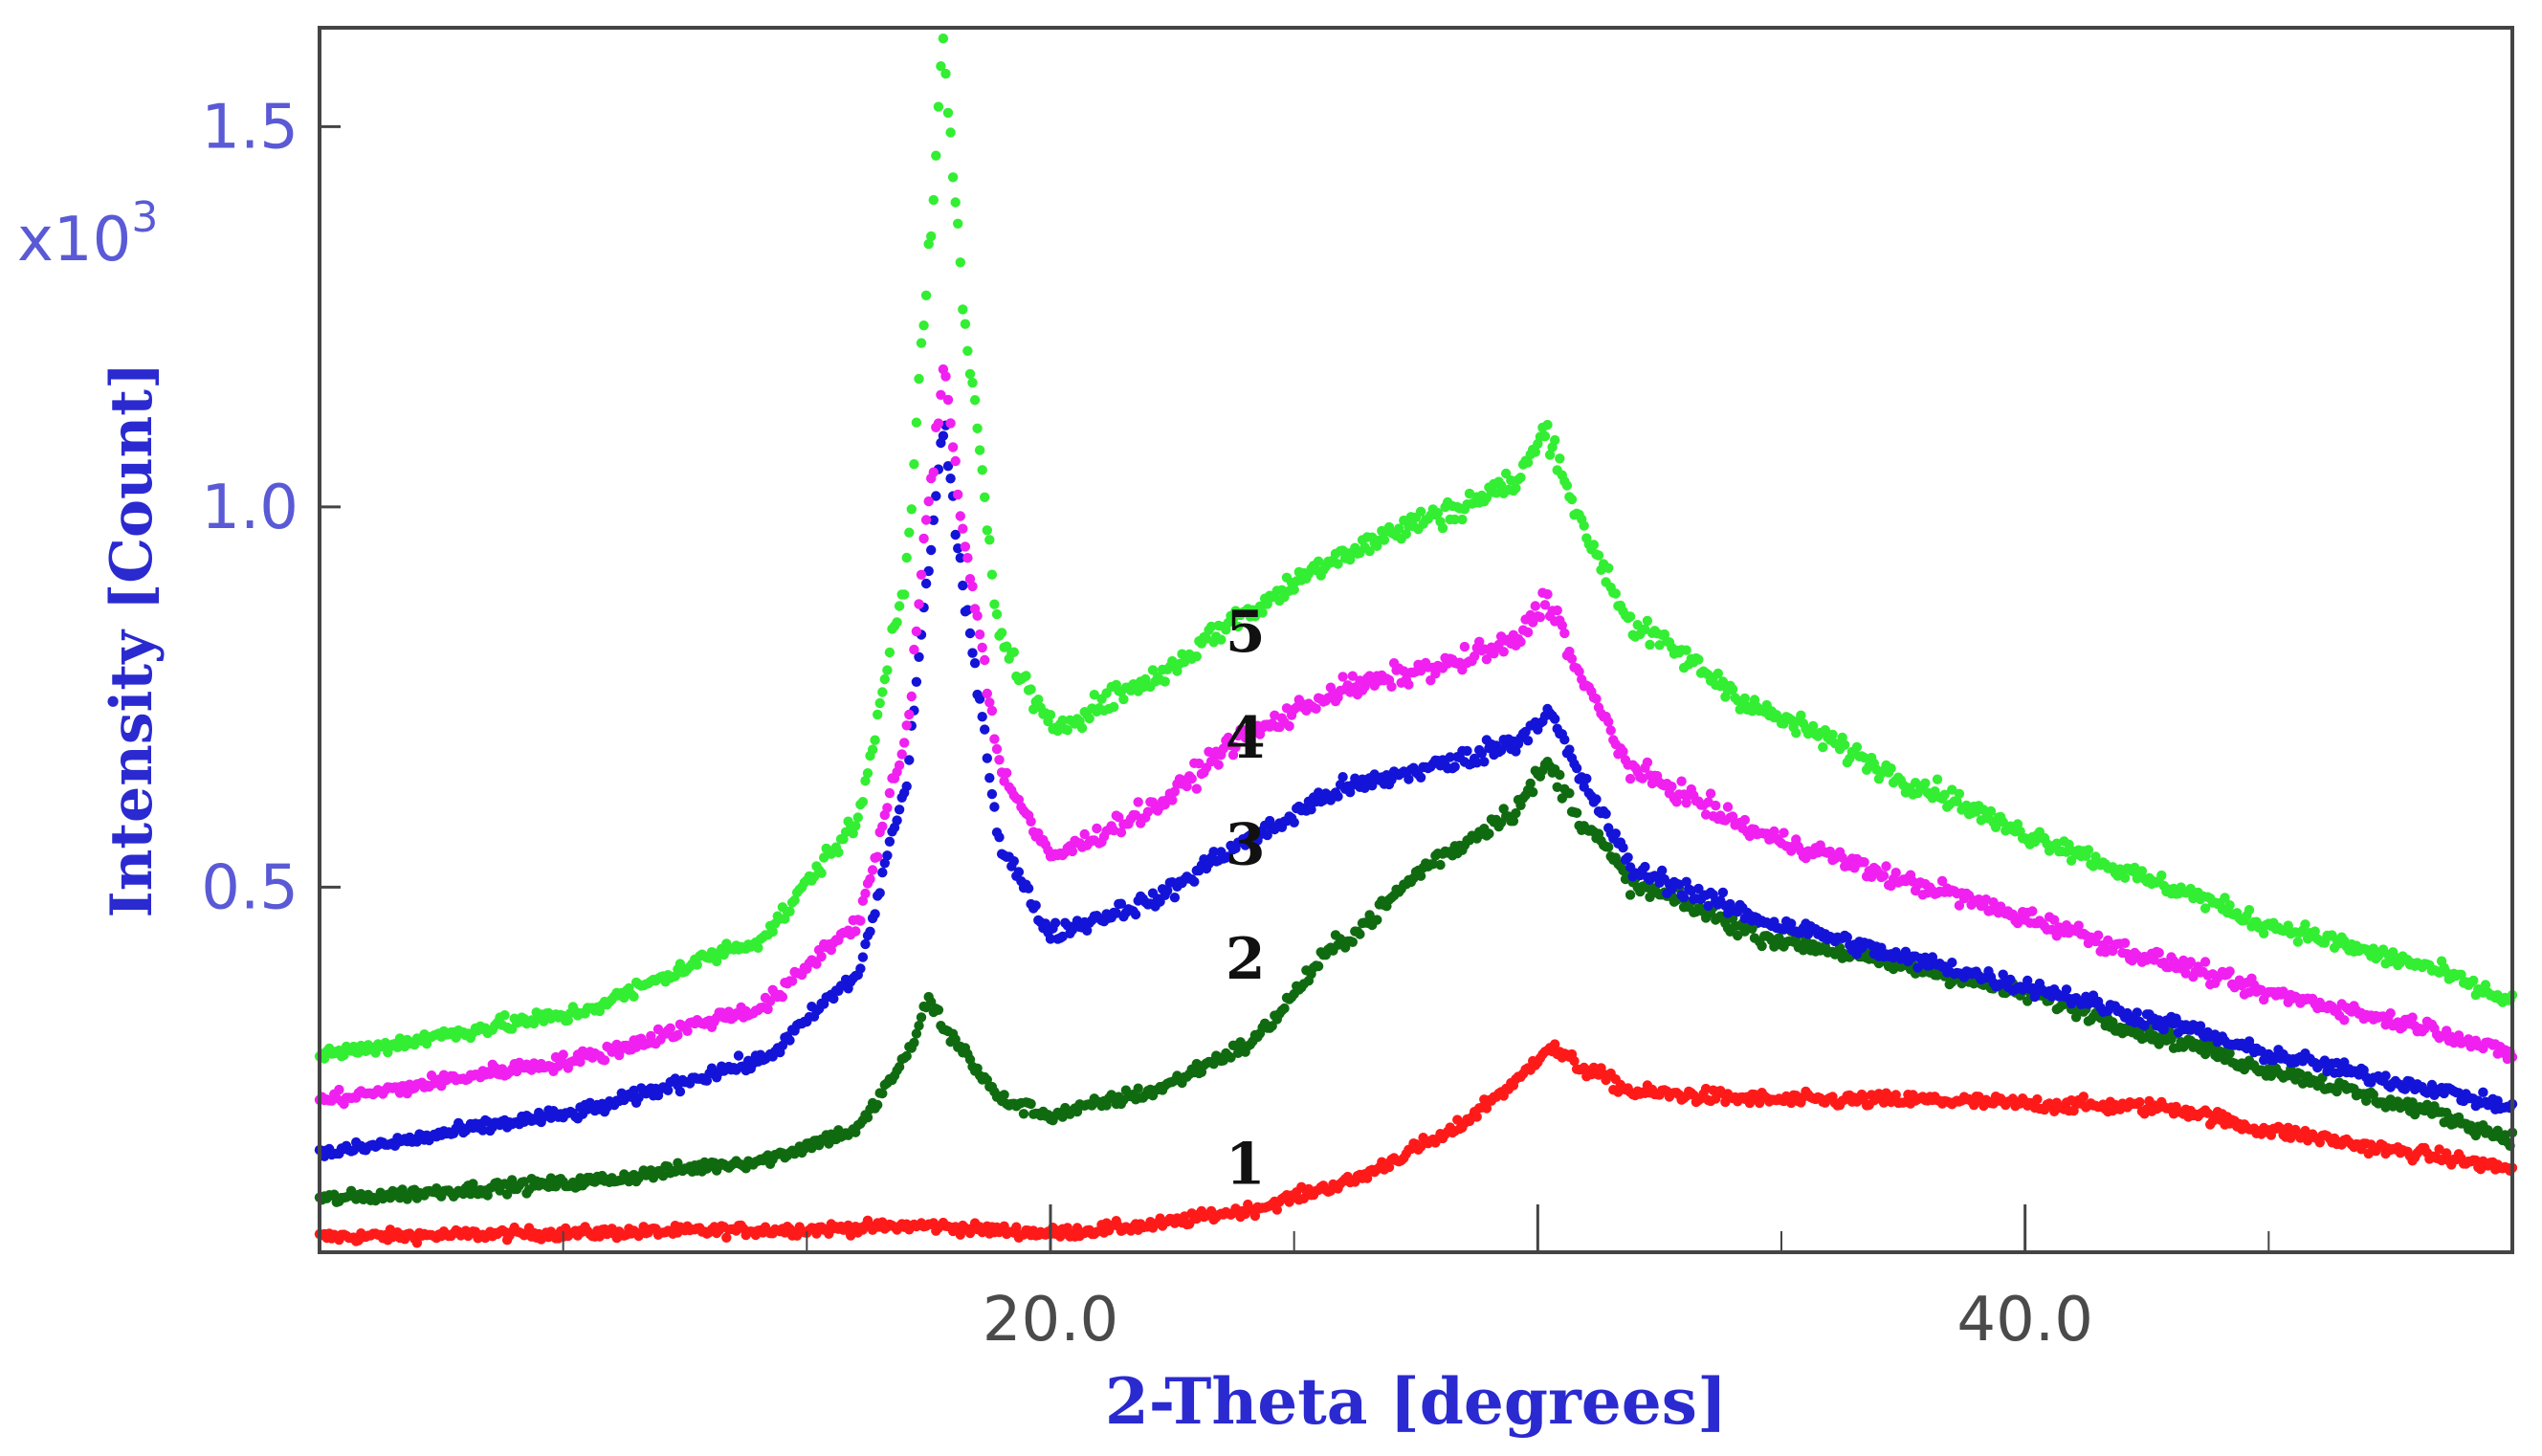  I want to click on series-1-points, so click(1416, 1144).